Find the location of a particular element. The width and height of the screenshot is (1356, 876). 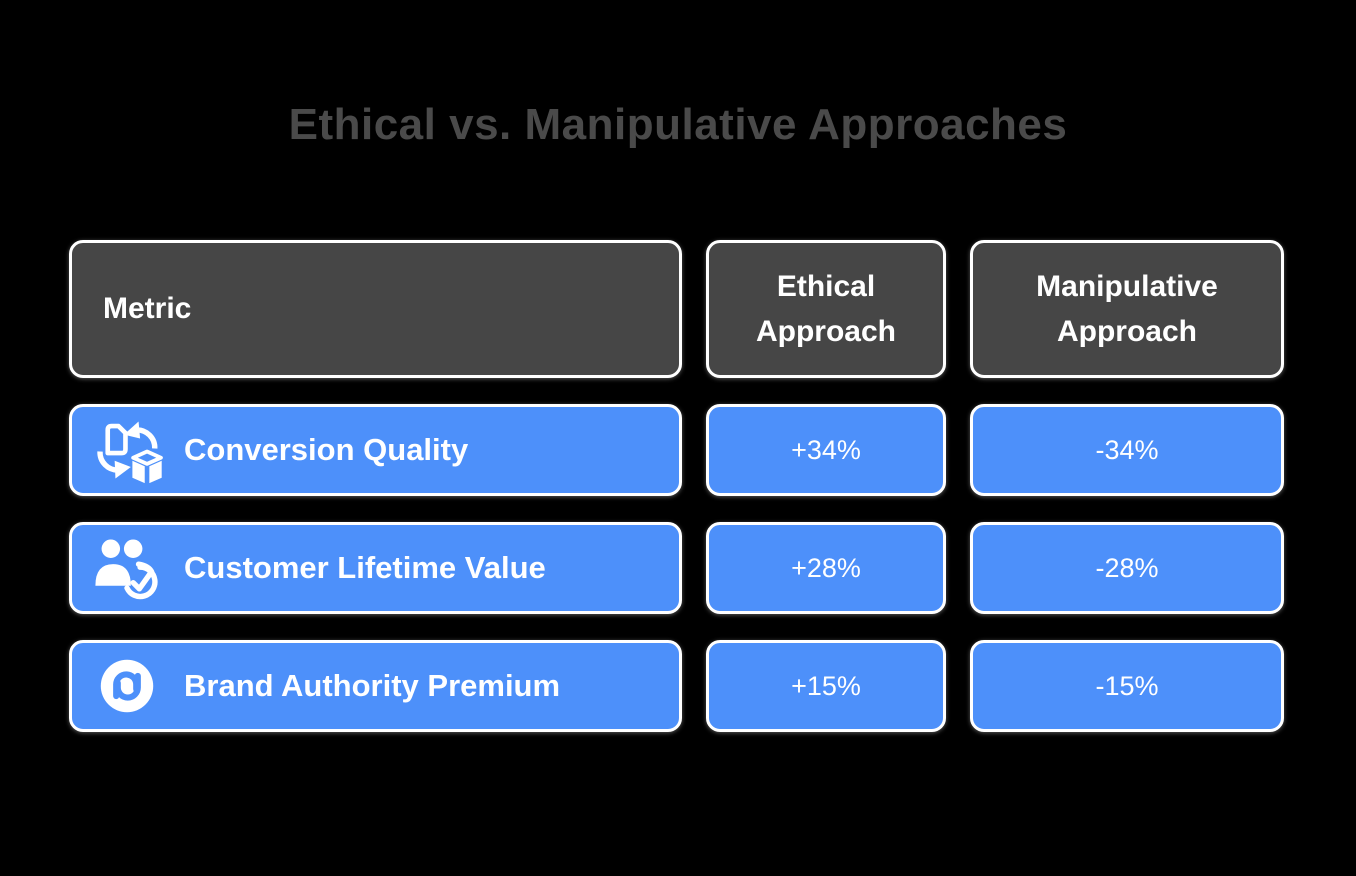

metric-cell: Customer Lifetime Value is located at coordinates (375, 568).